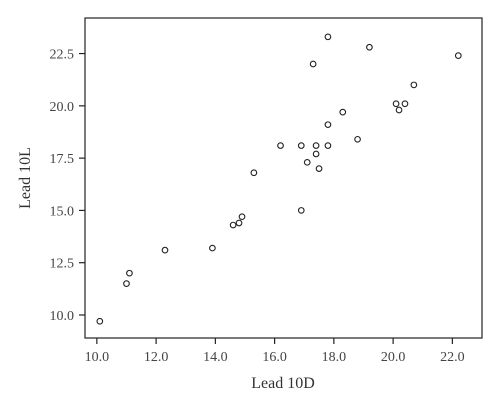 The image size is (500, 405). I want to click on x-tick-label: 14.0, so click(215, 357).